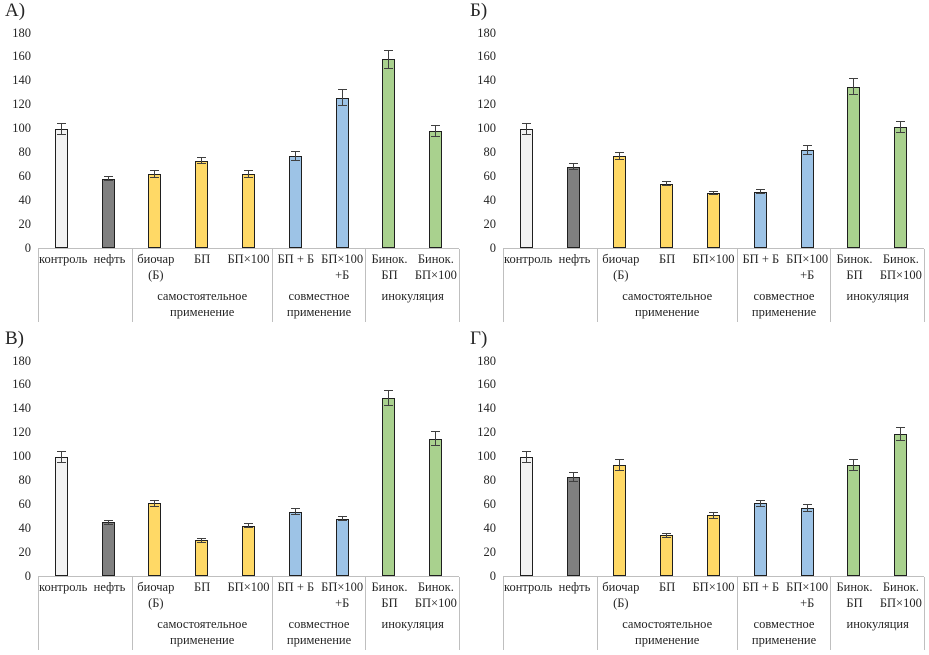 This screenshot has width=929, height=655. I want to click on group-label: самостоятельное применение, so click(667, 632).